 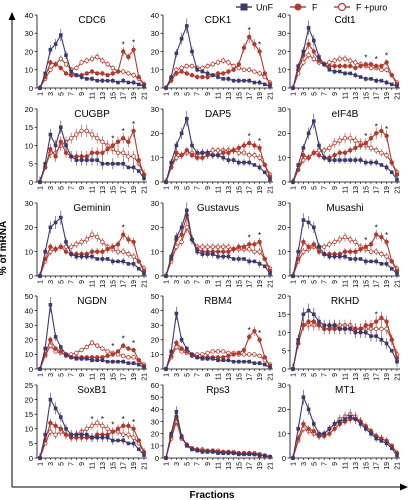 I want to click on panel-title: MT1, so click(x=345, y=390).